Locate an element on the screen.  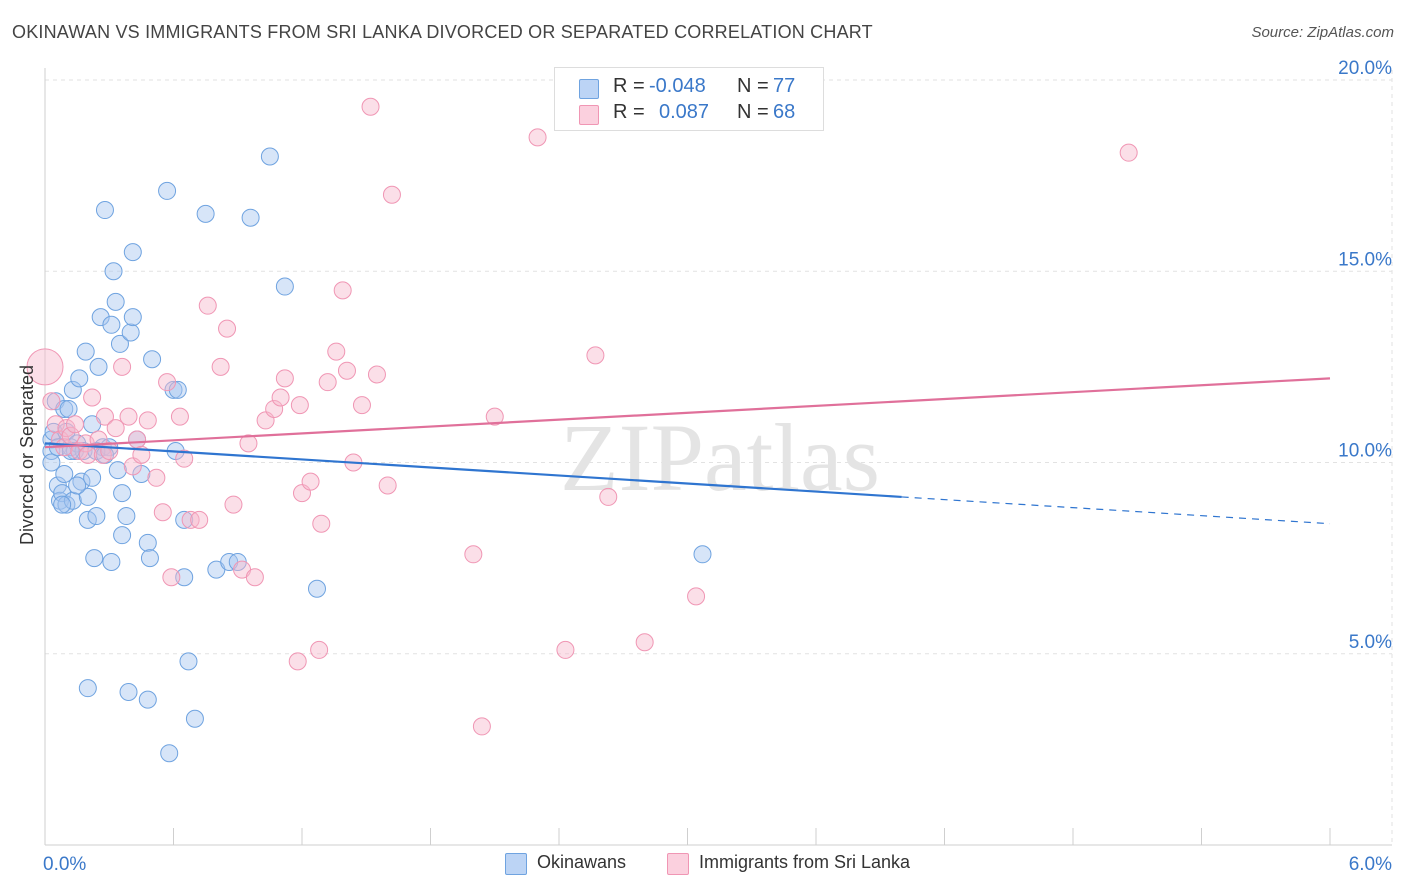
y-tick-label: 20.0% is located at coordinates (1365, 68).